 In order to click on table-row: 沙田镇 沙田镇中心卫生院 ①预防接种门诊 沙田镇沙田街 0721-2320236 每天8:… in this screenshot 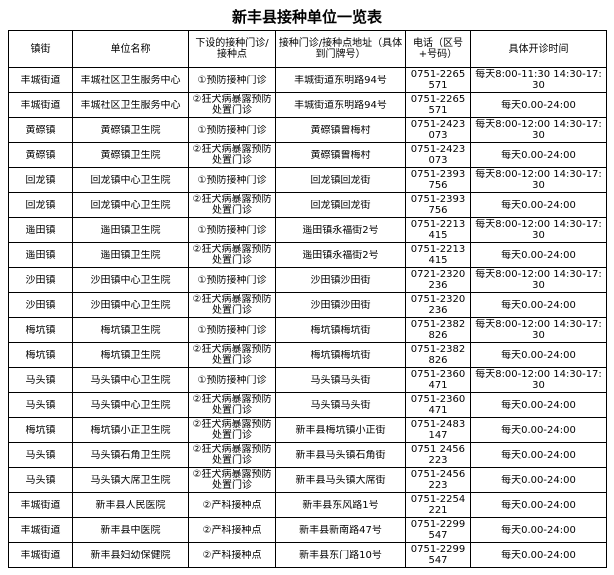, I will do `click(307, 280)`.